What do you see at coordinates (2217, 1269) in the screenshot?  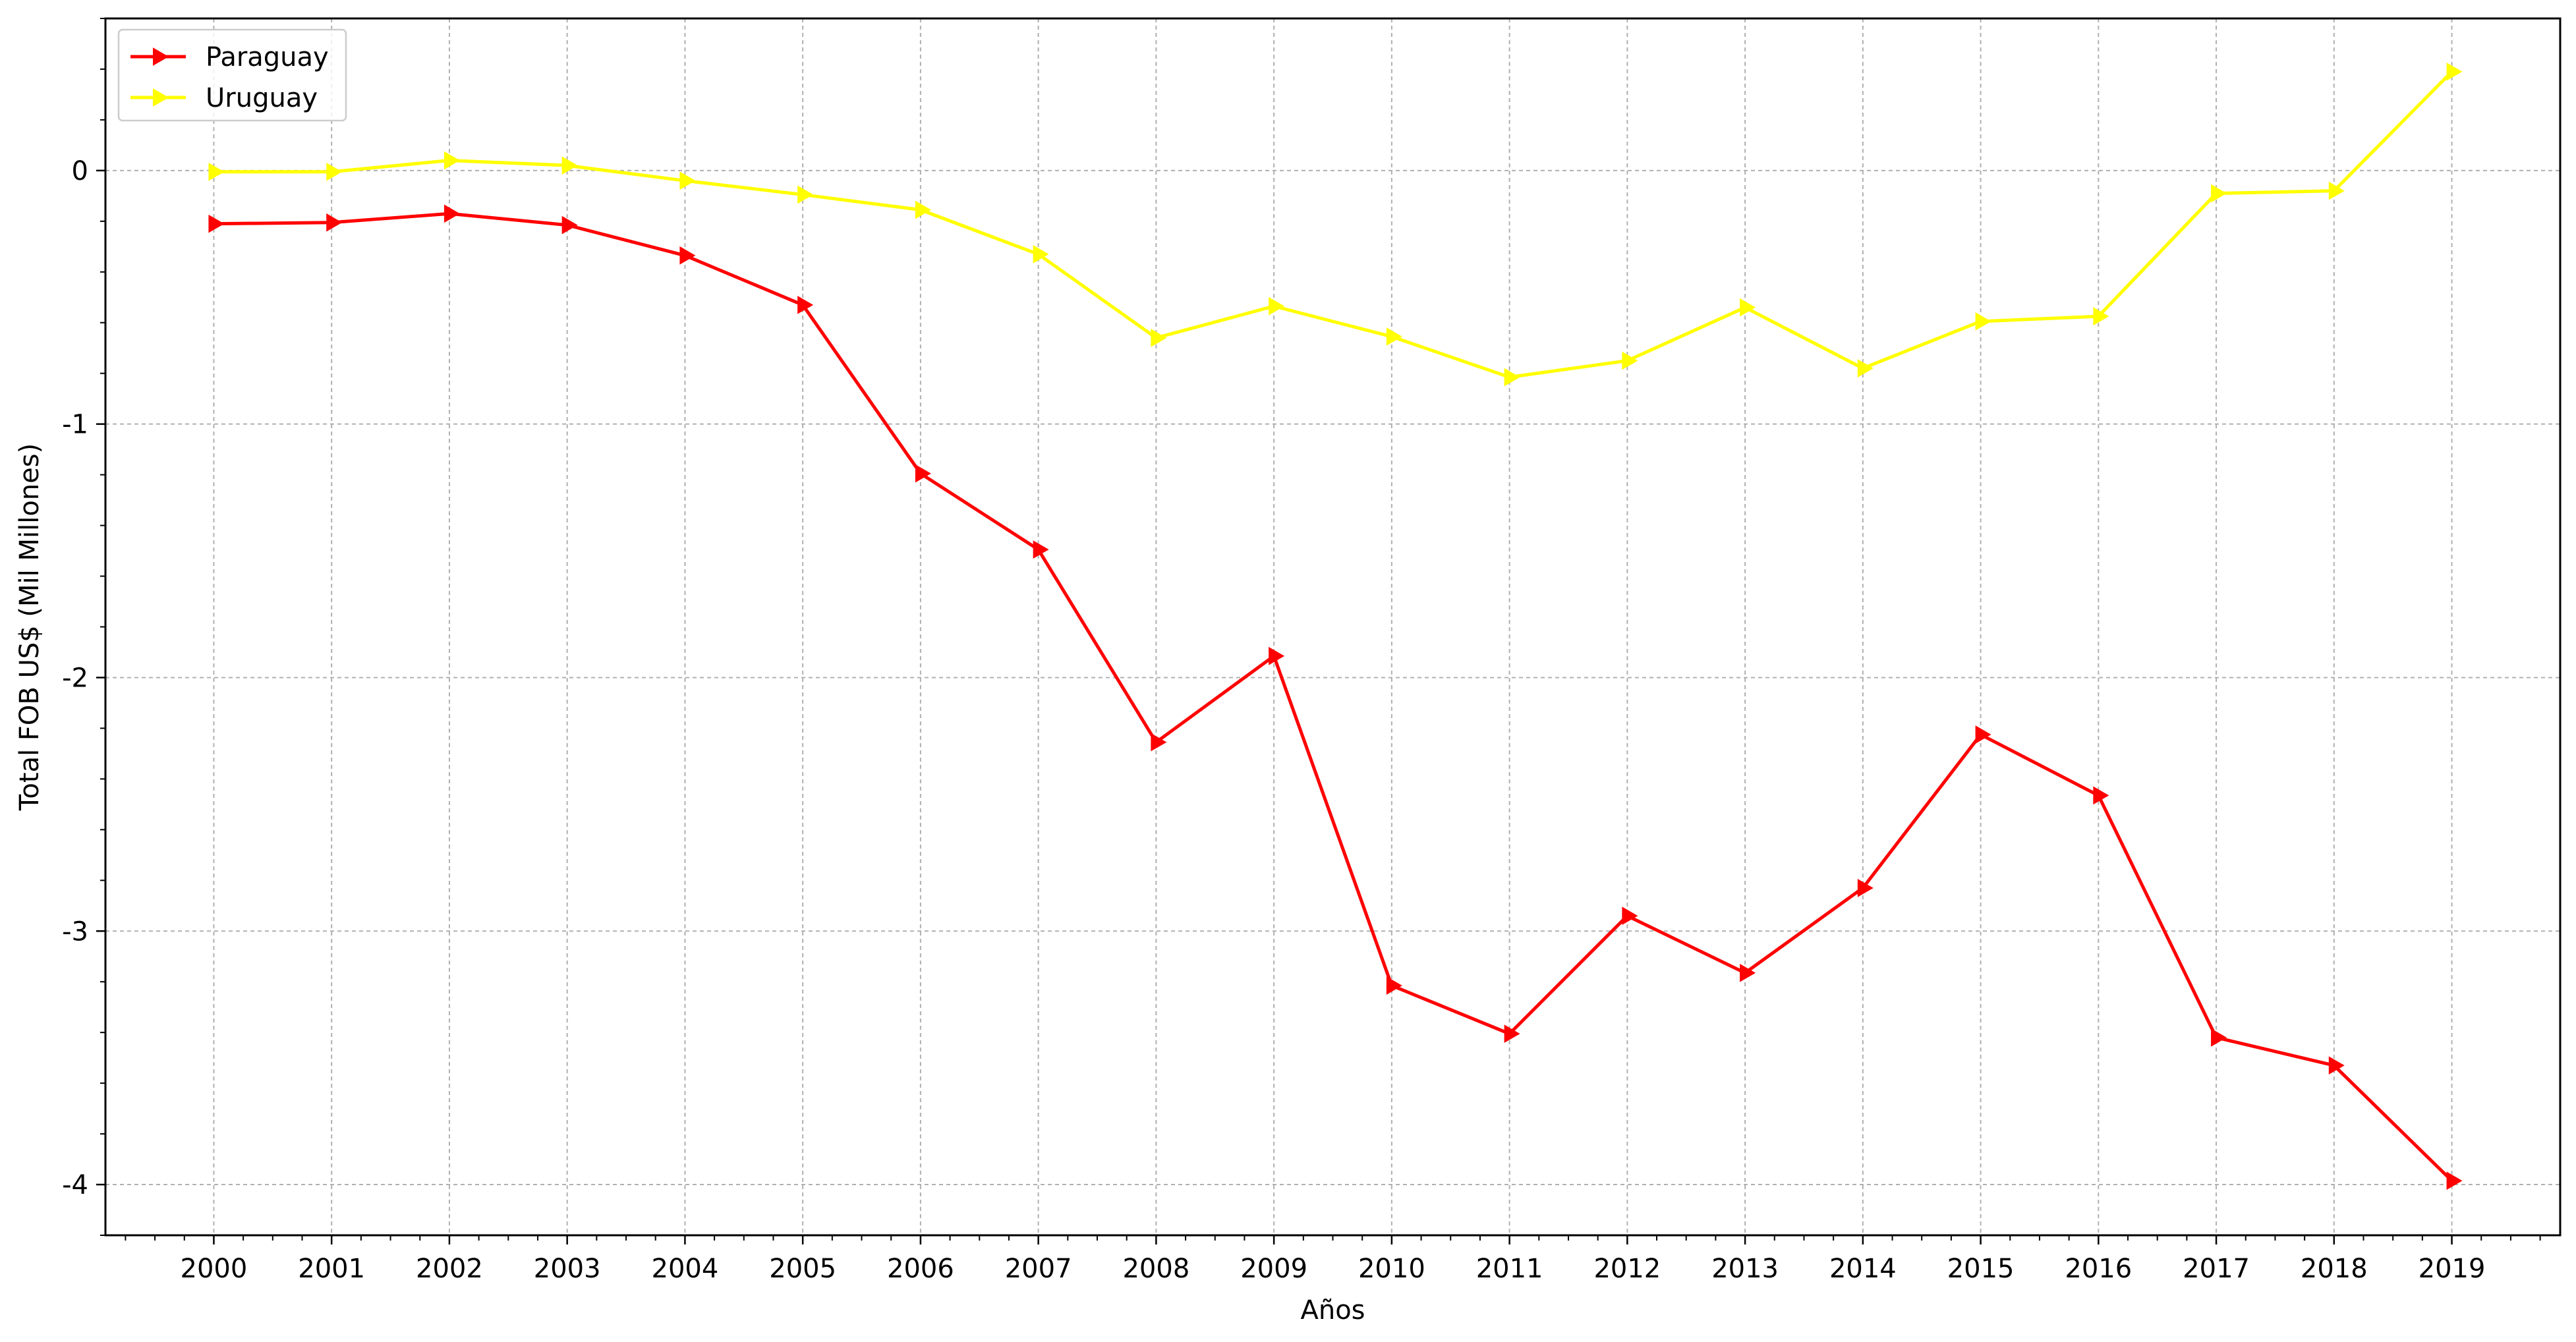 I see `x-tick-label: 2017` at bounding box center [2217, 1269].